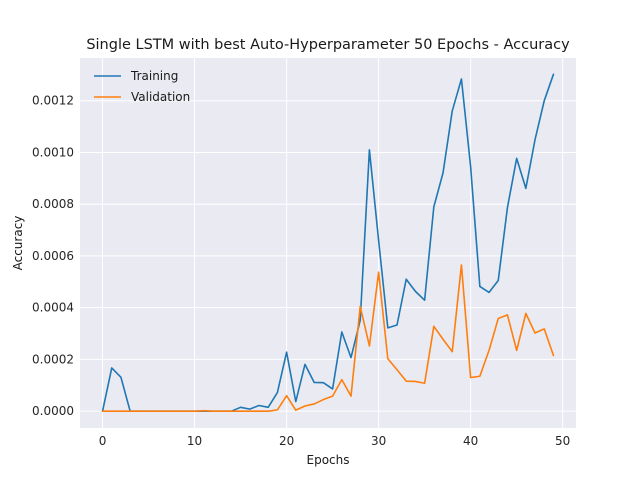  What do you see at coordinates (470, 441) in the screenshot?
I see `x-tick-label: 40` at bounding box center [470, 441].